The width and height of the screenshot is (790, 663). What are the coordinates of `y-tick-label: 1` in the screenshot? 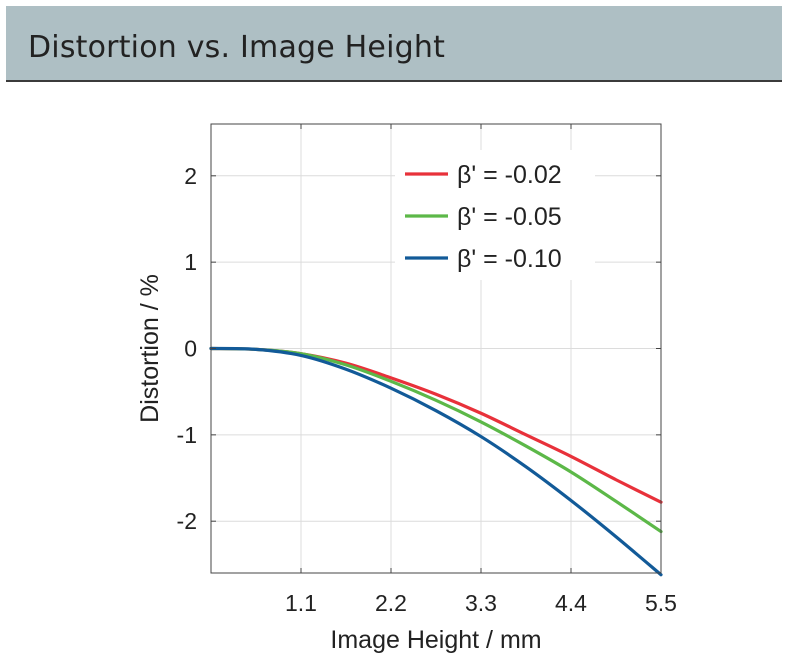 It's located at (190, 262).